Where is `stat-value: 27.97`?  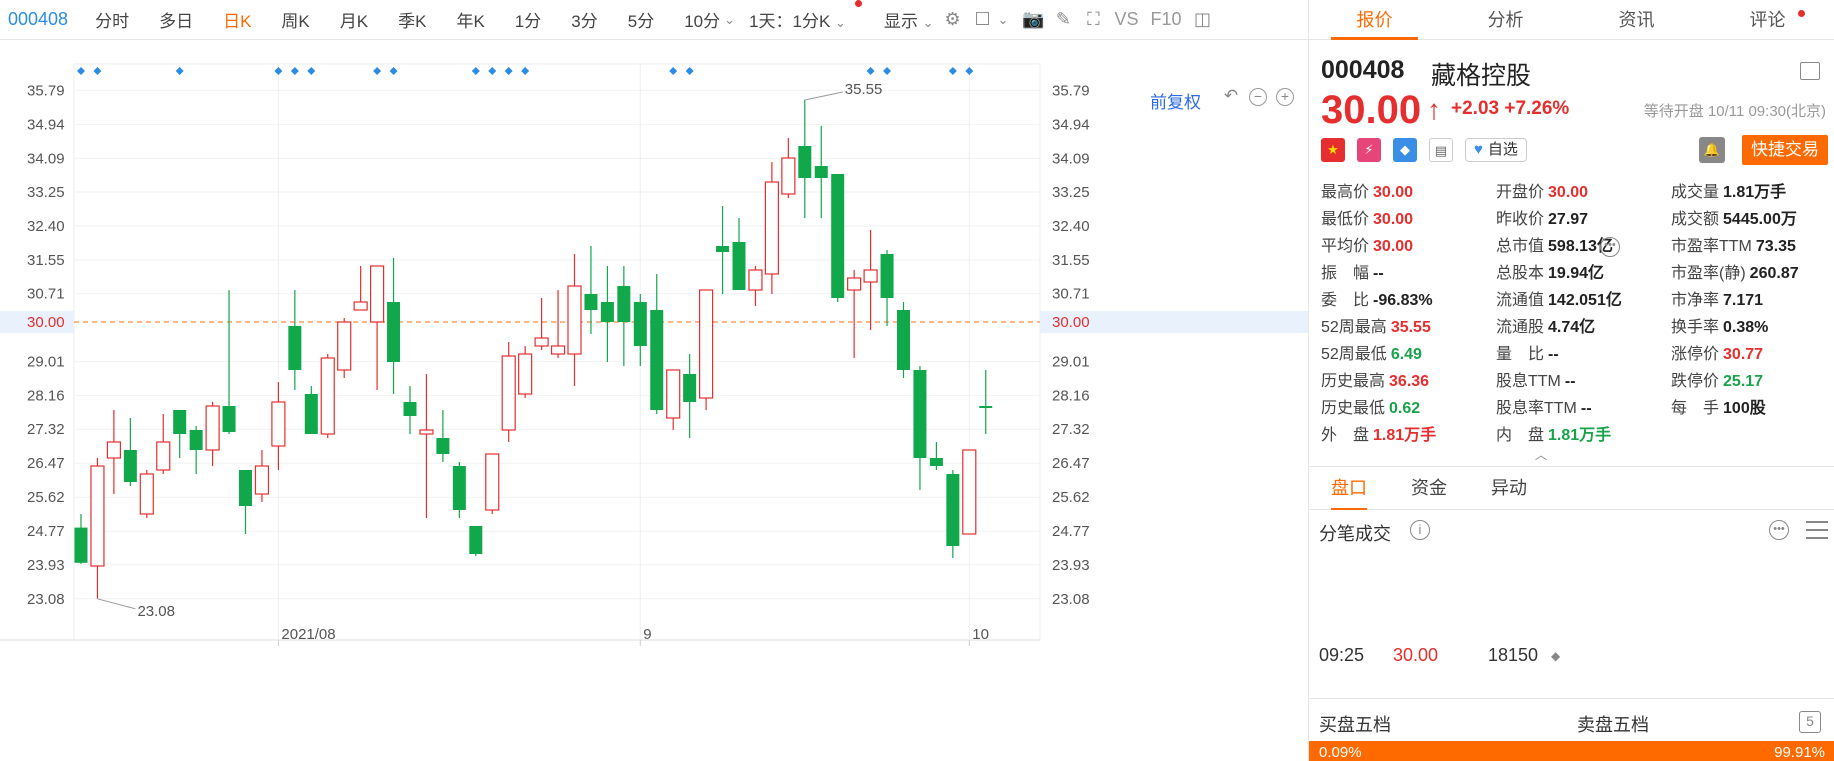
stat-value: 27.97 is located at coordinates (1568, 219).